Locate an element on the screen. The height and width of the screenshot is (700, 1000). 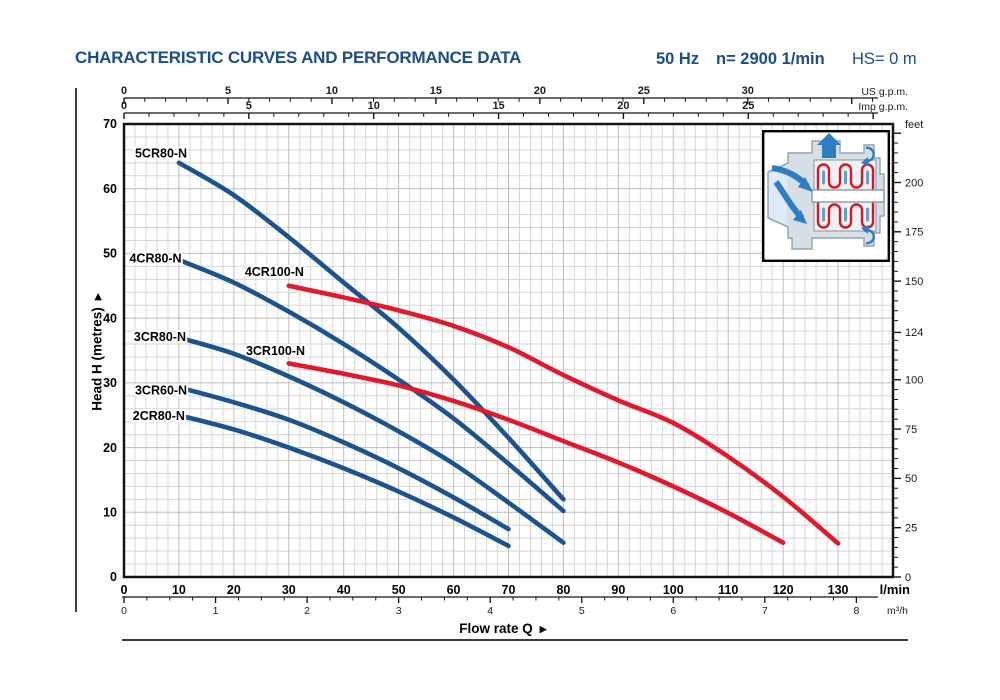
x-axis-title-text: Flow rate Q is located at coordinates (496, 628).